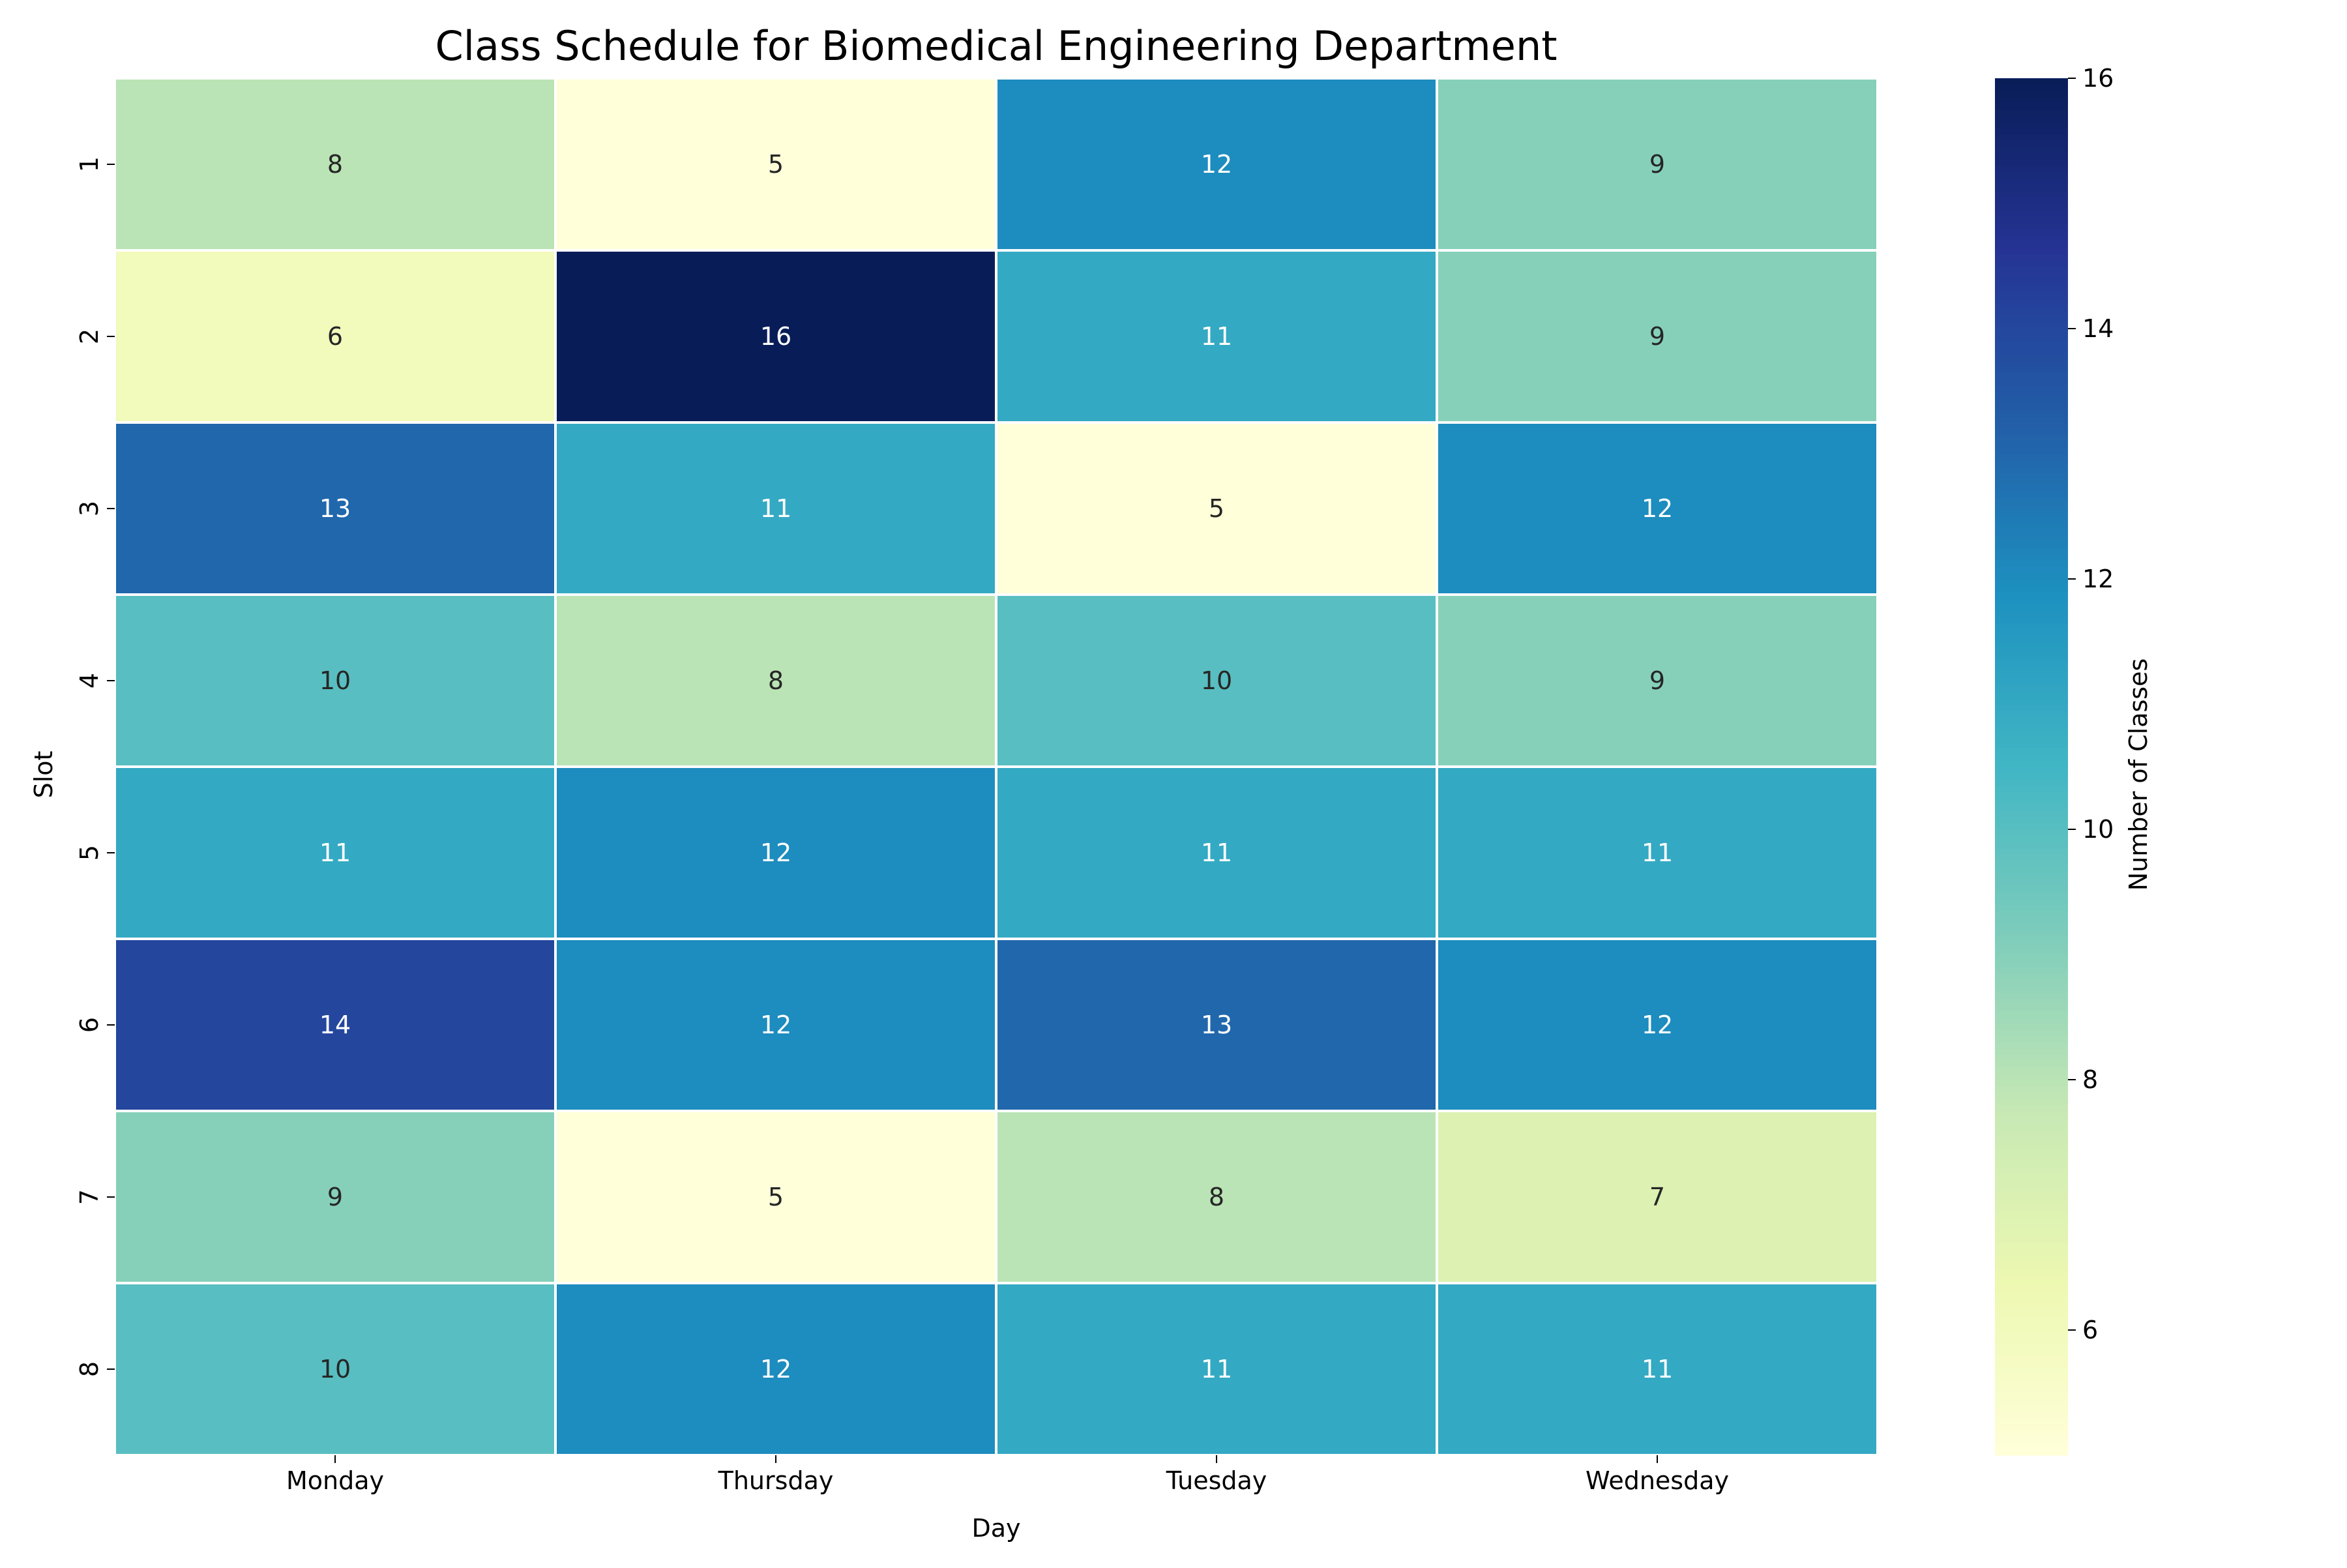  I want to click on y-axis: 1 2 3 4 5 6 7 8, so click(95, 766).